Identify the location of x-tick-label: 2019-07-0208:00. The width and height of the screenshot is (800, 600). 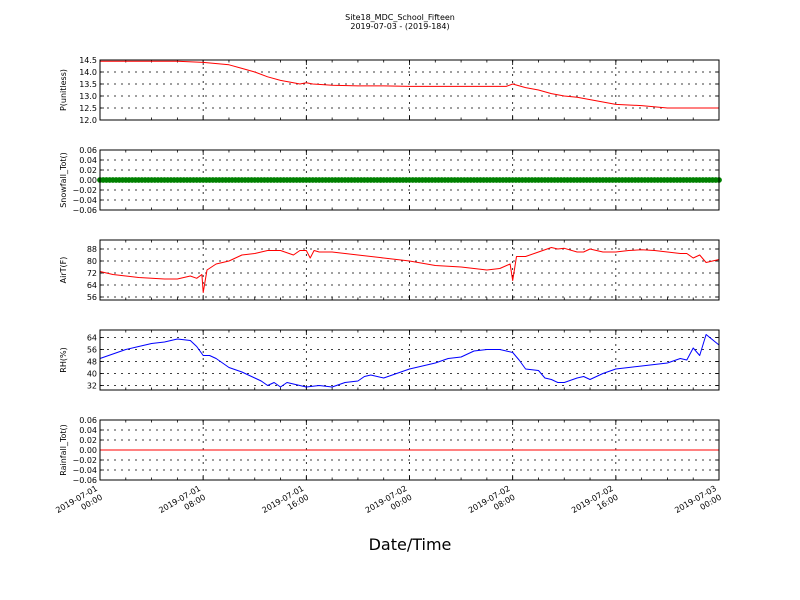
(492, 504).